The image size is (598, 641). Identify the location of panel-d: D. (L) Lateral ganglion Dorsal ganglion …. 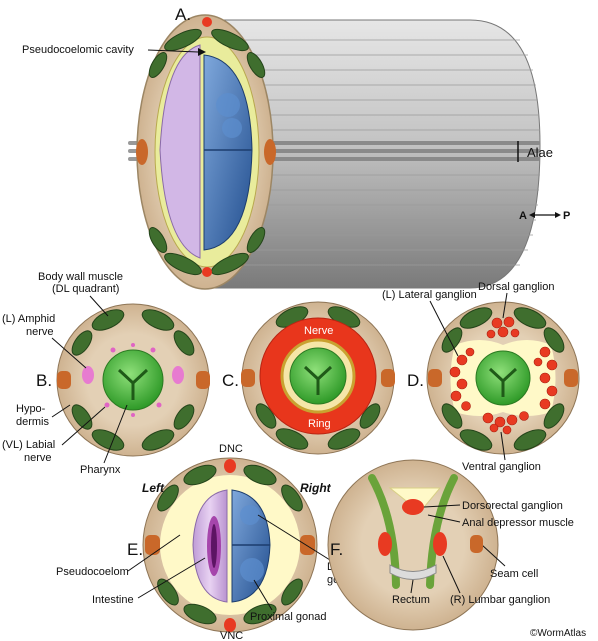
(481, 377).